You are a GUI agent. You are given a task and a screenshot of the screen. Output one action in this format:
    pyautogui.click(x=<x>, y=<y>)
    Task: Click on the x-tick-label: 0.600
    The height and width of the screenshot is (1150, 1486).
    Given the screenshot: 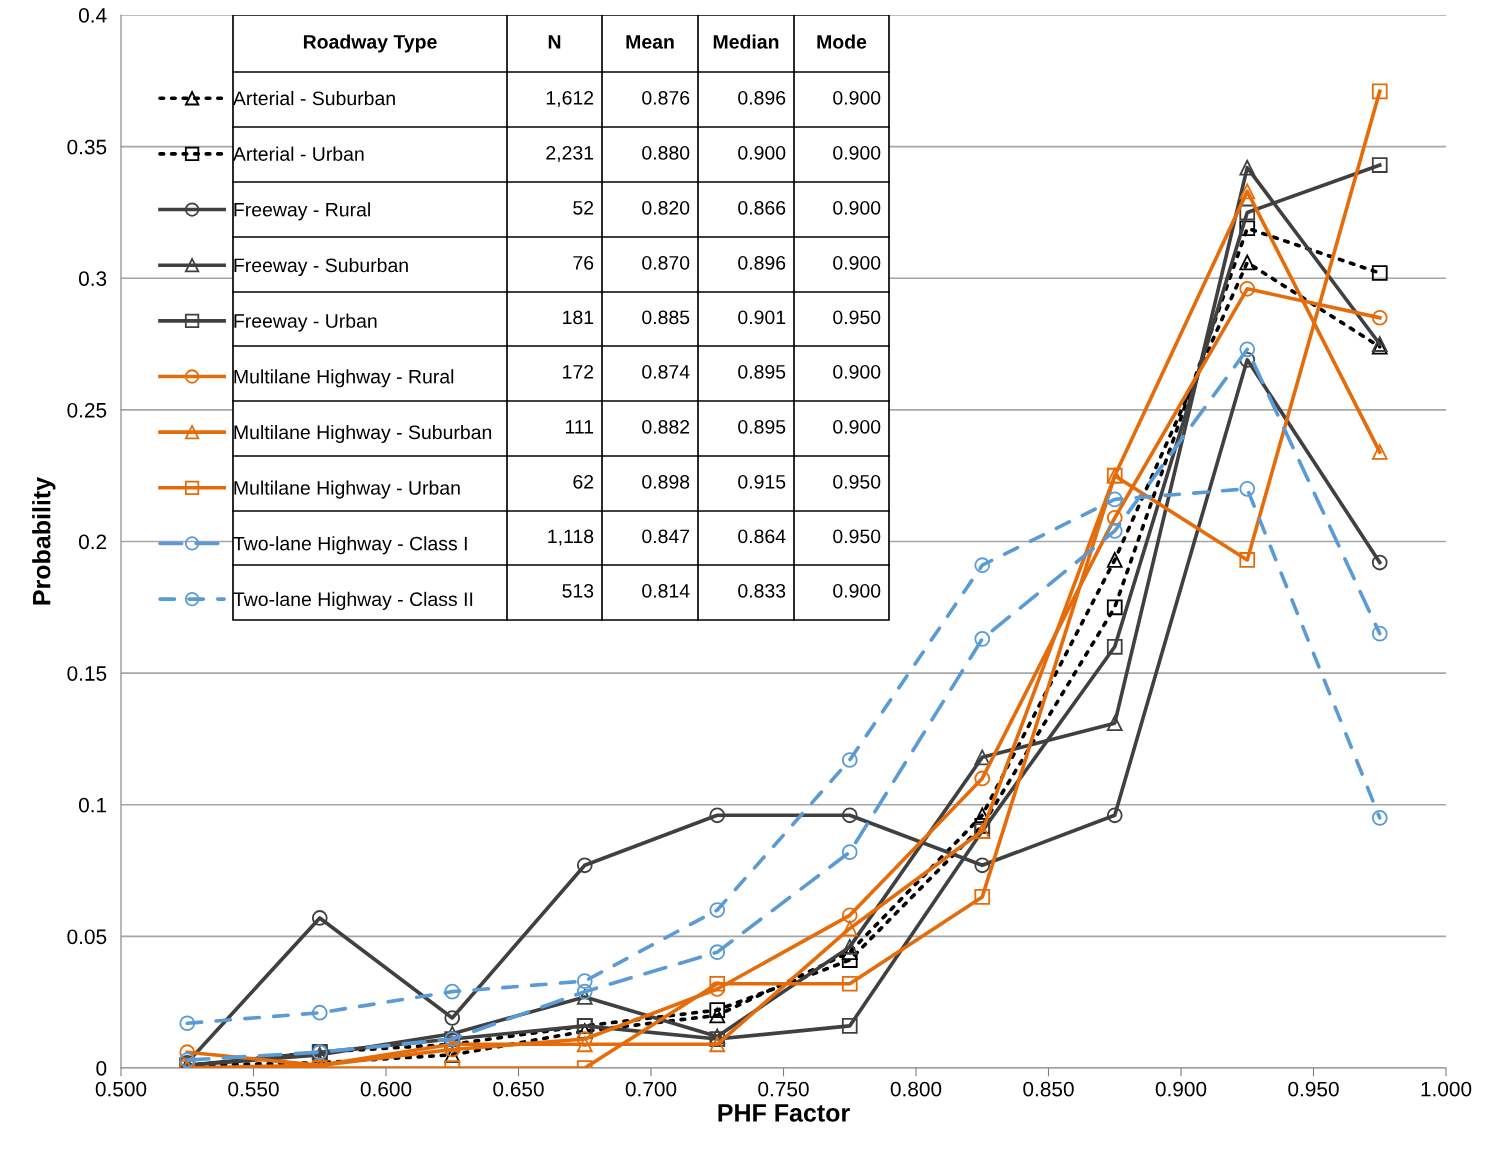 What is the action you would take?
    pyautogui.click(x=386, y=1089)
    